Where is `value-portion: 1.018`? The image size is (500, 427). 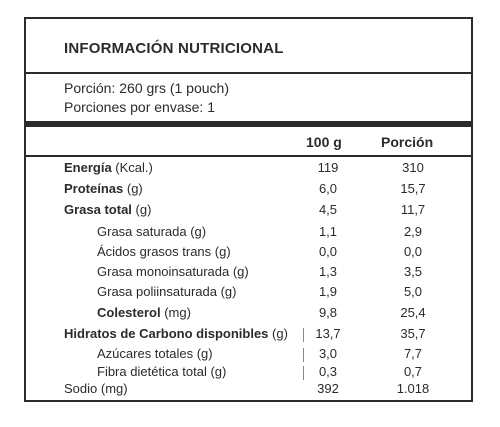
value-portion: 1.018 is located at coordinates (413, 388).